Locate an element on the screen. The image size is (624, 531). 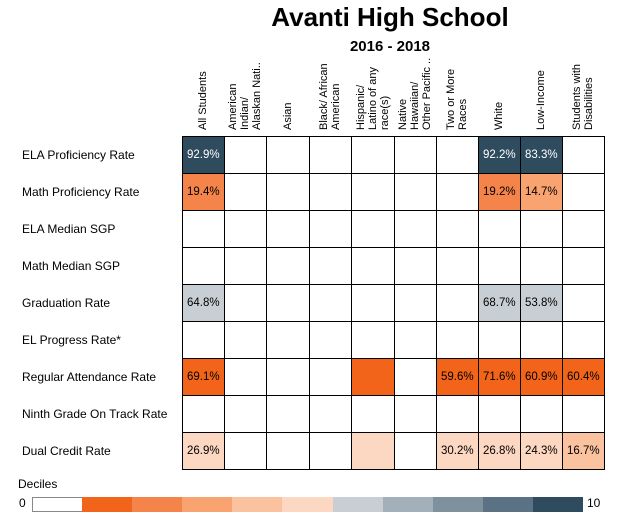
heatmap-cell: 26.9% is located at coordinates (203, 451).